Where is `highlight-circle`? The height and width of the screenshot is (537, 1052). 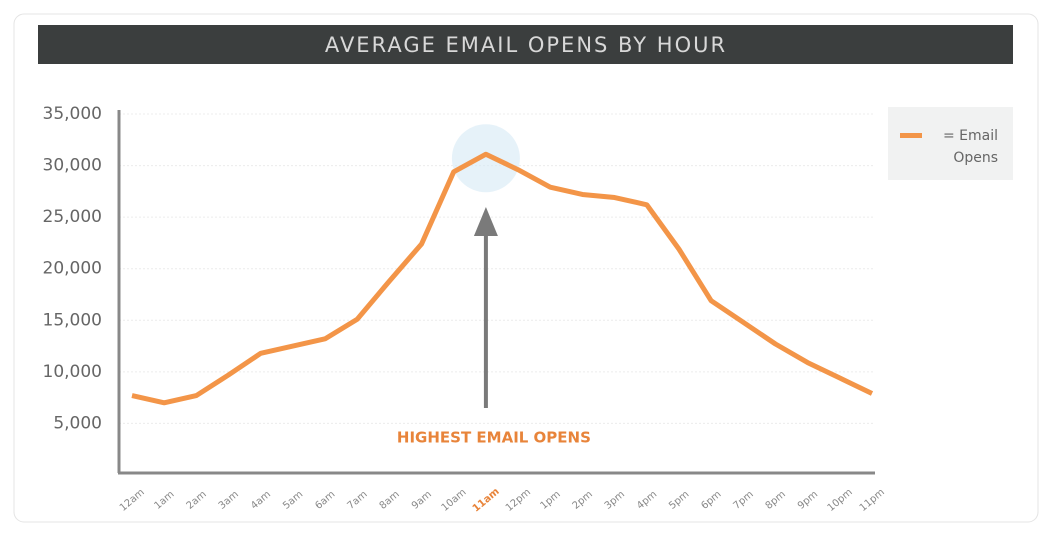 highlight-circle is located at coordinates (485, 158).